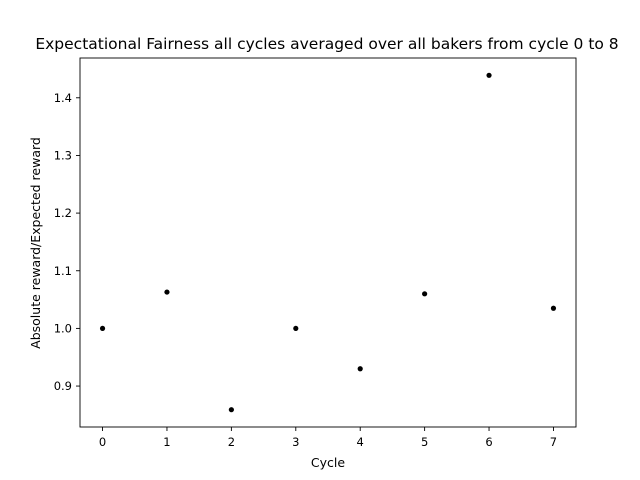 This screenshot has width=640, height=480. Describe the element at coordinates (328, 462) in the screenshot. I see `x-axis-label: Cycle` at that location.